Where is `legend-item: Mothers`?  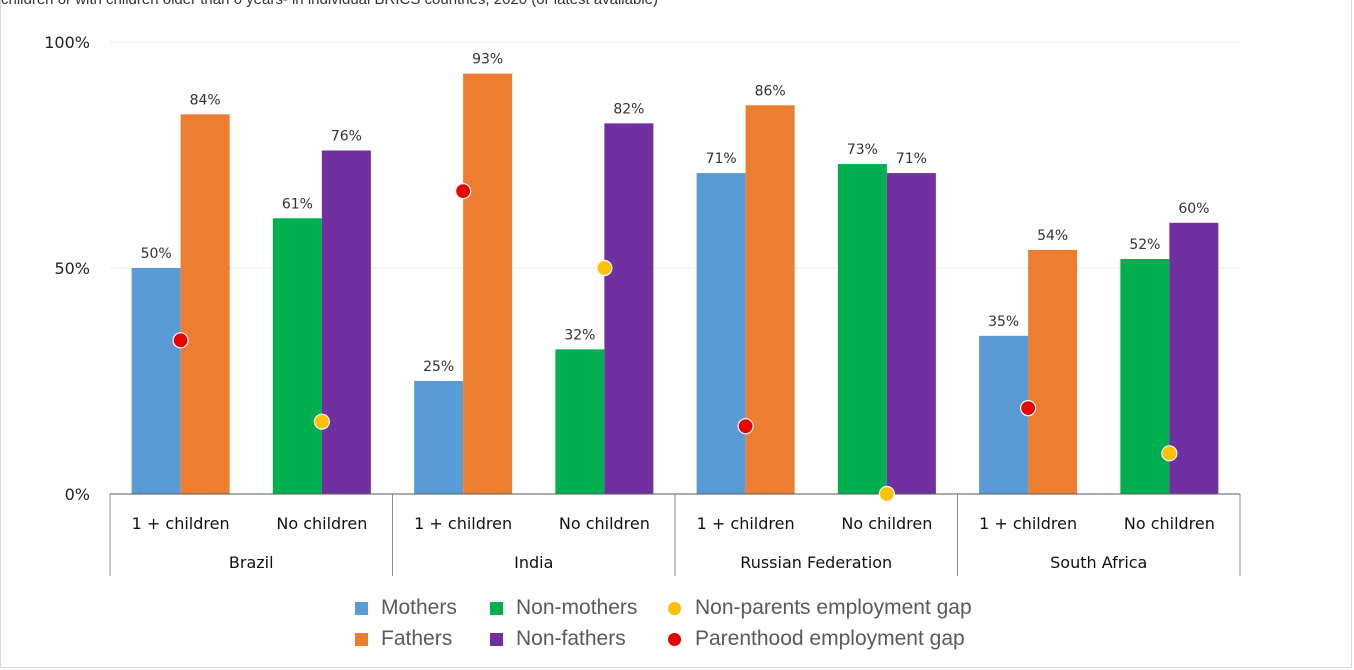
legend-item: Mothers is located at coordinates (422, 608).